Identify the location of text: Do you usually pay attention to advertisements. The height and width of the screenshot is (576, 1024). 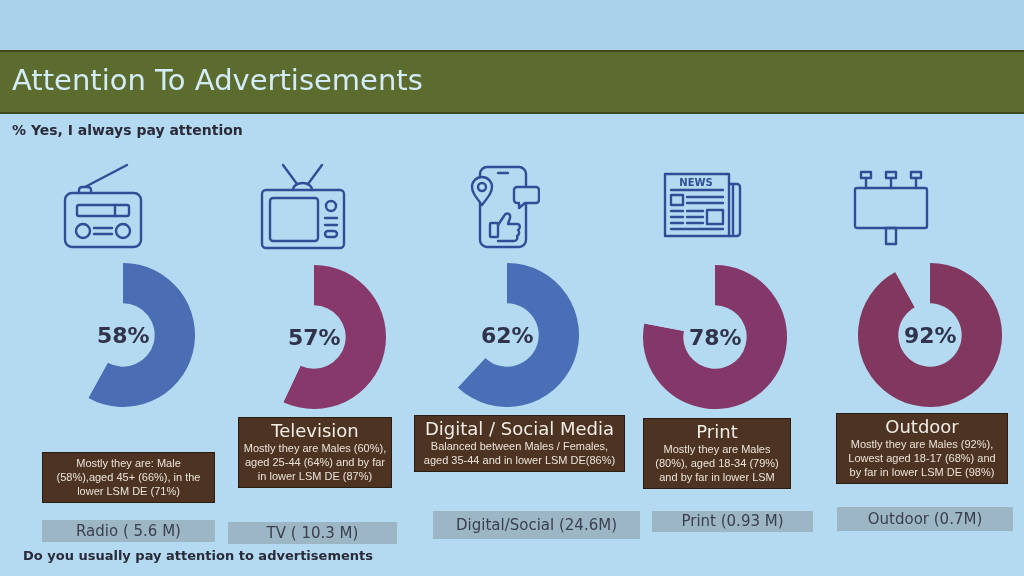
(198, 555).